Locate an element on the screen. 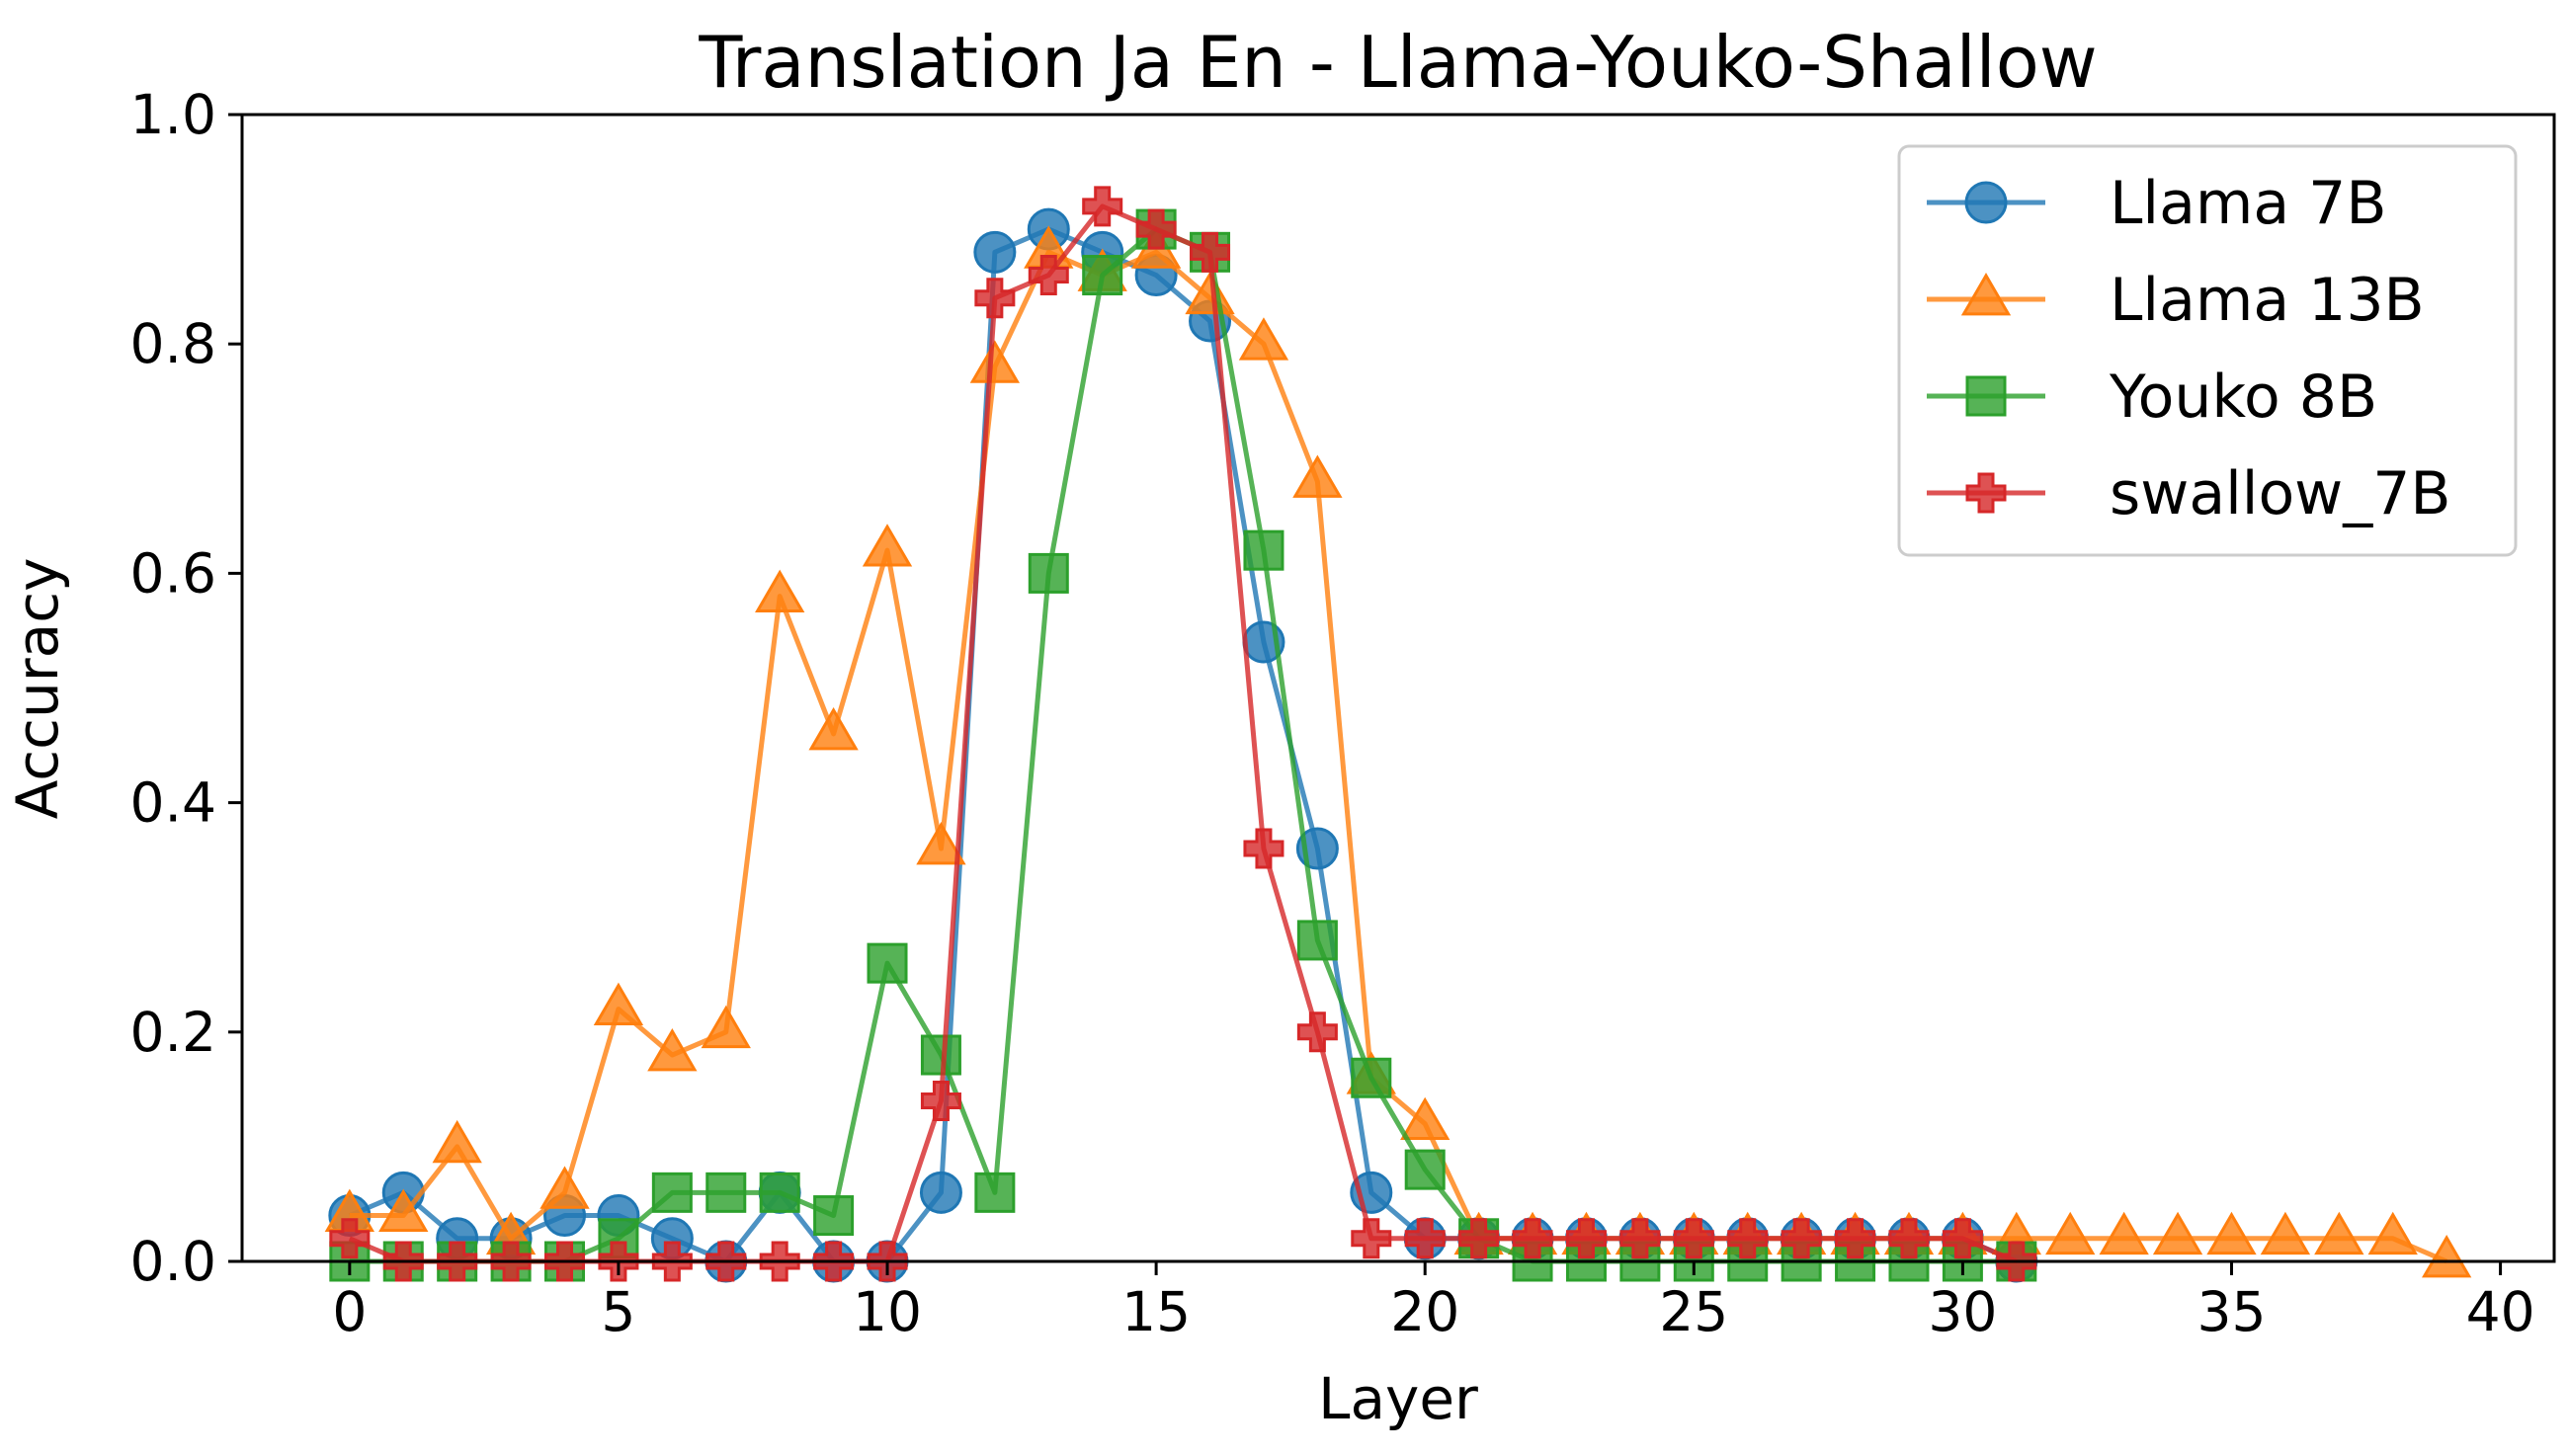 This screenshot has height=1456, width=2569. x-tick-label: 5 is located at coordinates (618, 1311).